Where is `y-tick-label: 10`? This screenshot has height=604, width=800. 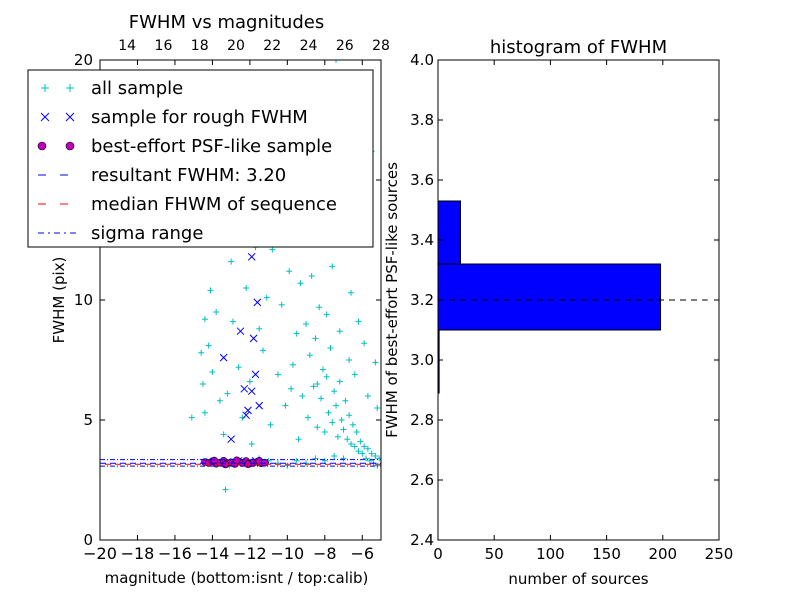 y-tick-label: 10 is located at coordinates (83, 300).